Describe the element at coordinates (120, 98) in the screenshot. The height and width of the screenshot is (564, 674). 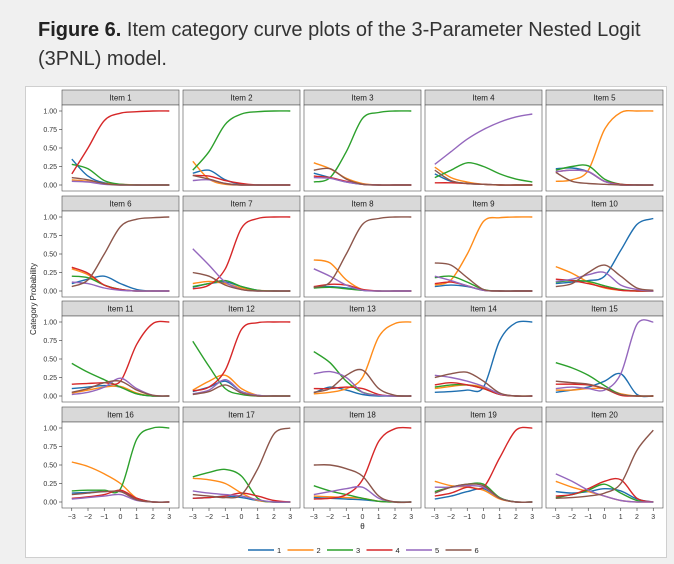
I see `panel-title: Item 1` at that location.